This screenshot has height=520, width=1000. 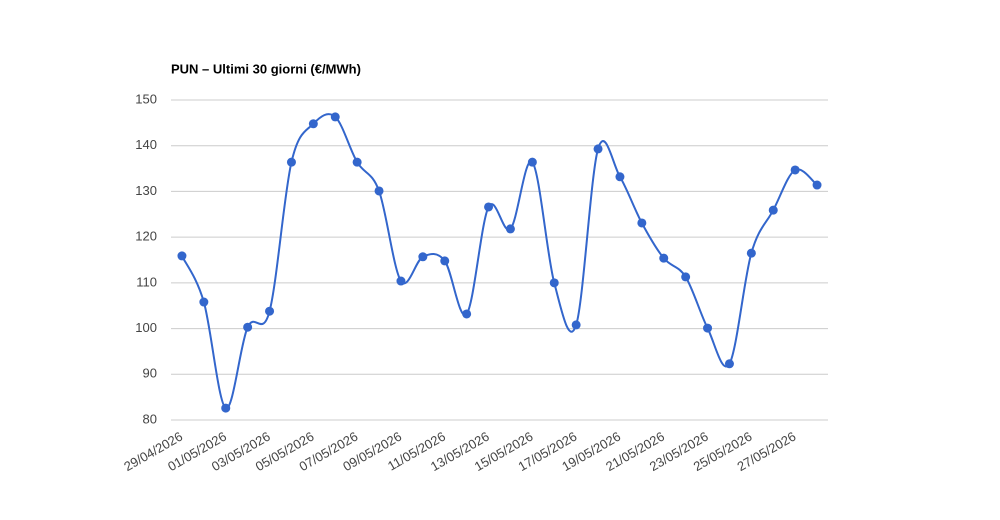 I want to click on y-tick-label: 100, so click(x=146, y=327).